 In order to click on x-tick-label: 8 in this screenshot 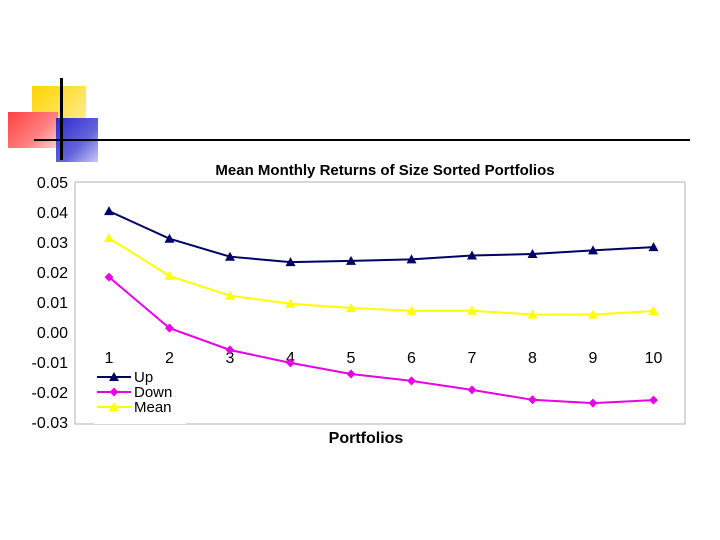, I will do `click(532, 358)`.